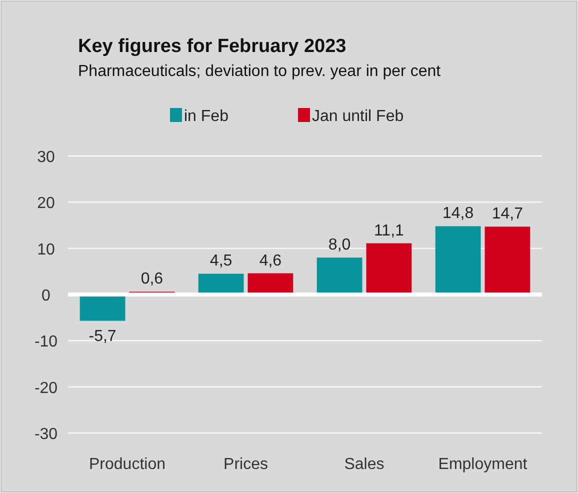  Describe the element at coordinates (260, 71) in the screenshot. I see `chart-subtitle: Pharmaceuticals; deviation to prev. year in per cent` at that location.